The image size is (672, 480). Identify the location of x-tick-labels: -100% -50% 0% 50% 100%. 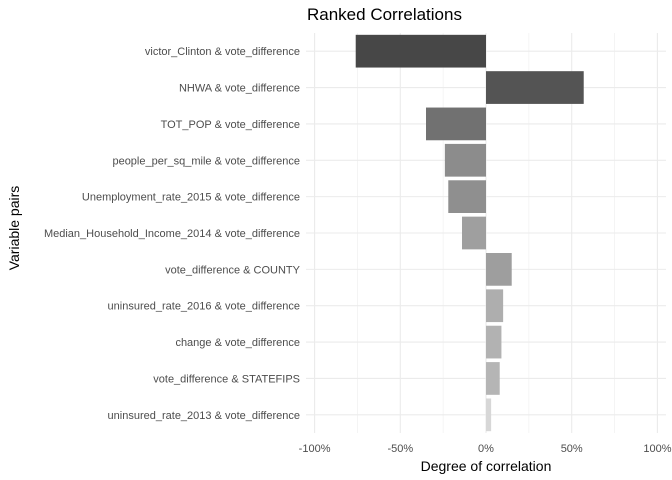
(485, 449).